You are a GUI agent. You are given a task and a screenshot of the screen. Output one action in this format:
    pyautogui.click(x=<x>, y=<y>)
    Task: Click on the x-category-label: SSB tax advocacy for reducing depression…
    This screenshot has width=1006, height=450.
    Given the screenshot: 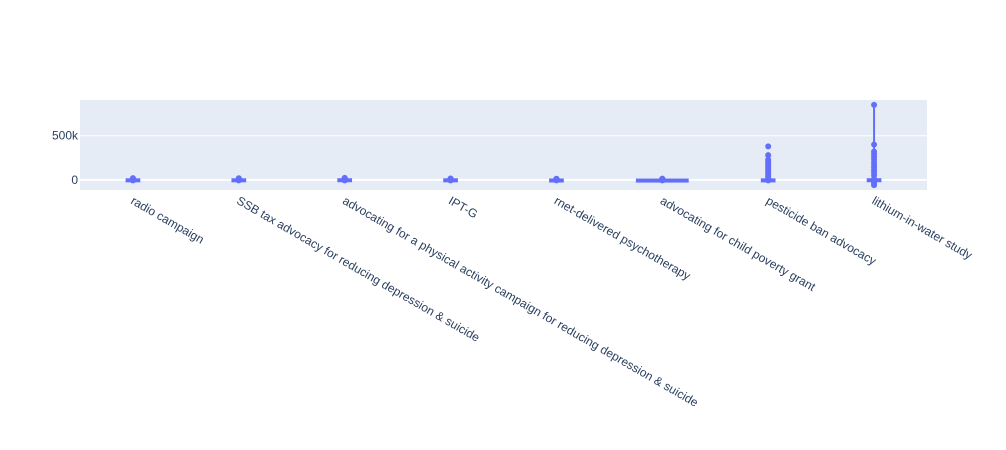 What is the action you would take?
    pyautogui.click(x=358, y=268)
    